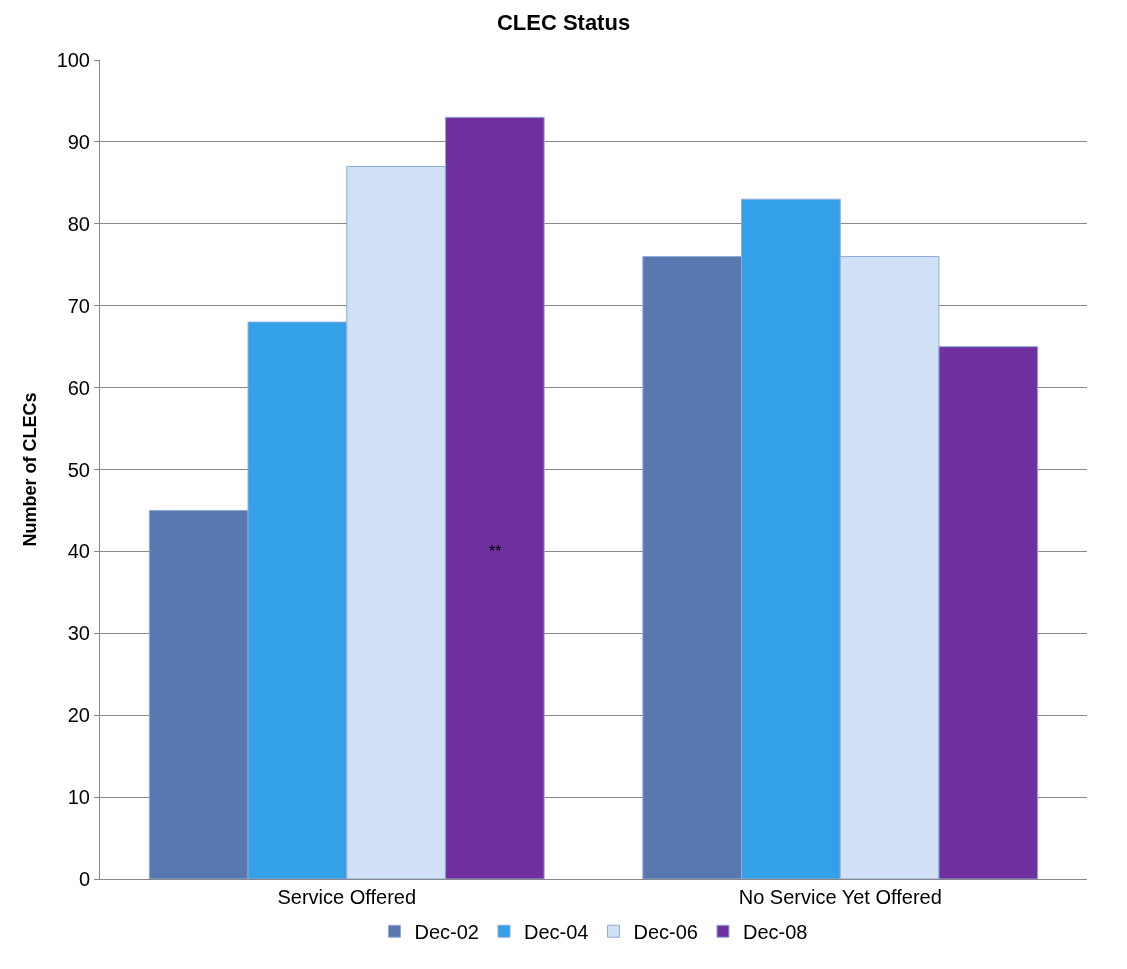 The image size is (1127, 969). What do you see at coordinates (78, 141) in the screenshot?
I see `y-tick-label: 90` at bounding box center [78, 141].